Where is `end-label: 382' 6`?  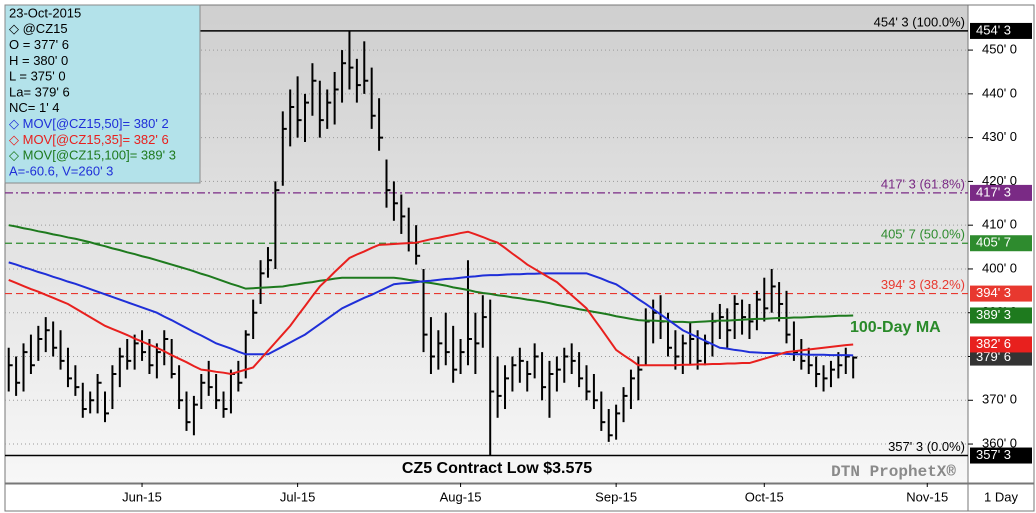 end-label: 382' 6 is located at coordinates (993, 343).